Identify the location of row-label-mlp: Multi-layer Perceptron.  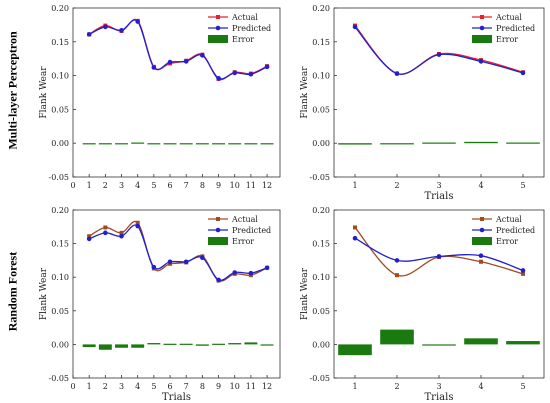
(12, 90).